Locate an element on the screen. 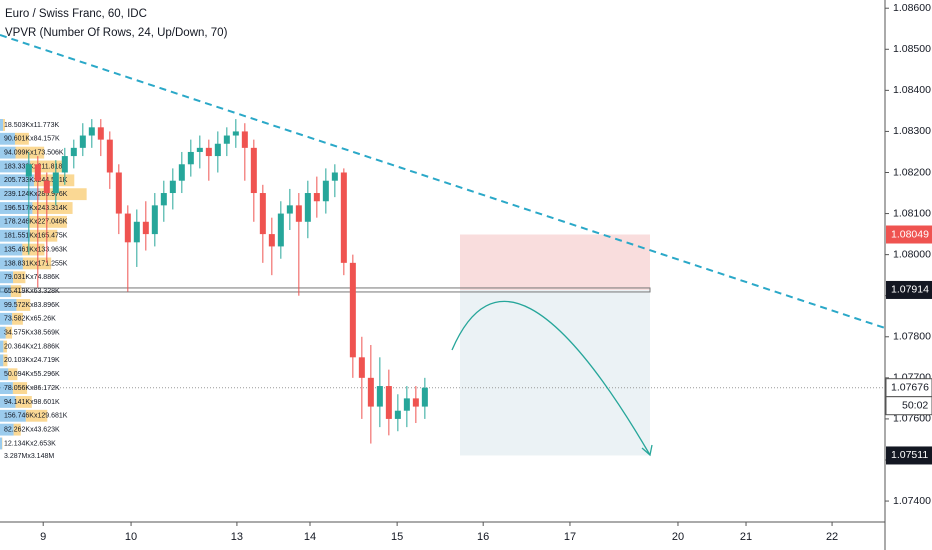 This screenshot has width=932, height=550. volume-row-label: 135.461Kx133.963K is located at coordinates (36, 249).